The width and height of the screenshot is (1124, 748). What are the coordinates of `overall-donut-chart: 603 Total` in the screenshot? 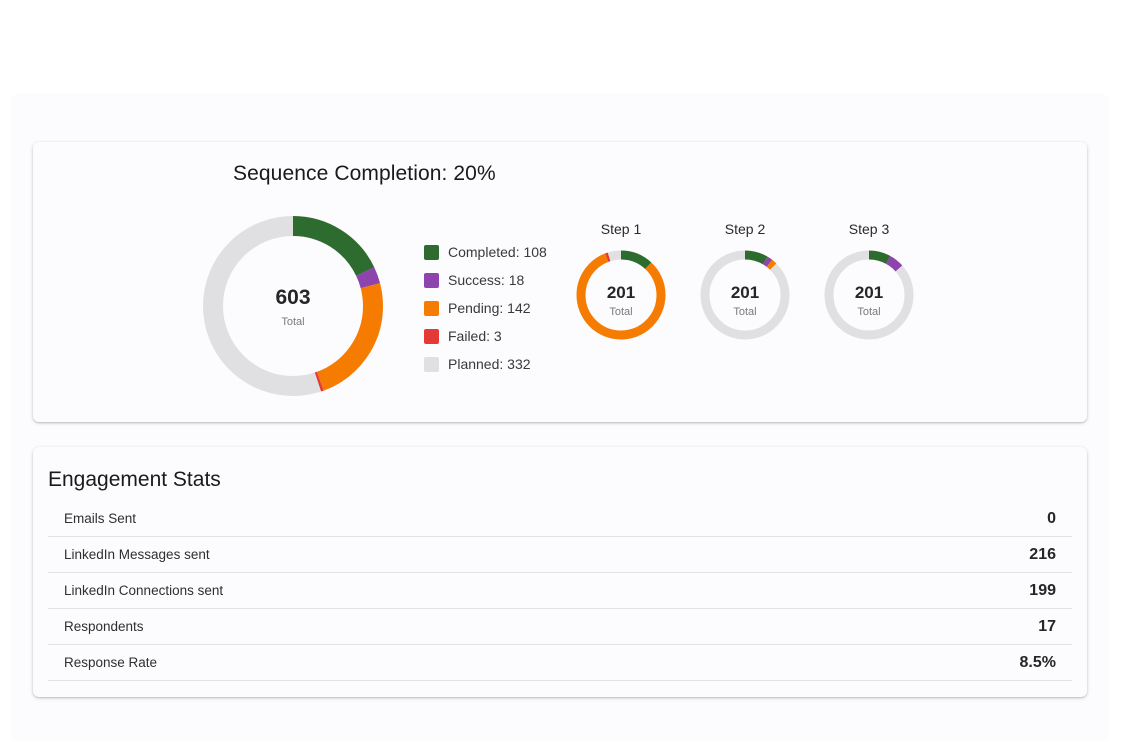 It's located at (293, 306).